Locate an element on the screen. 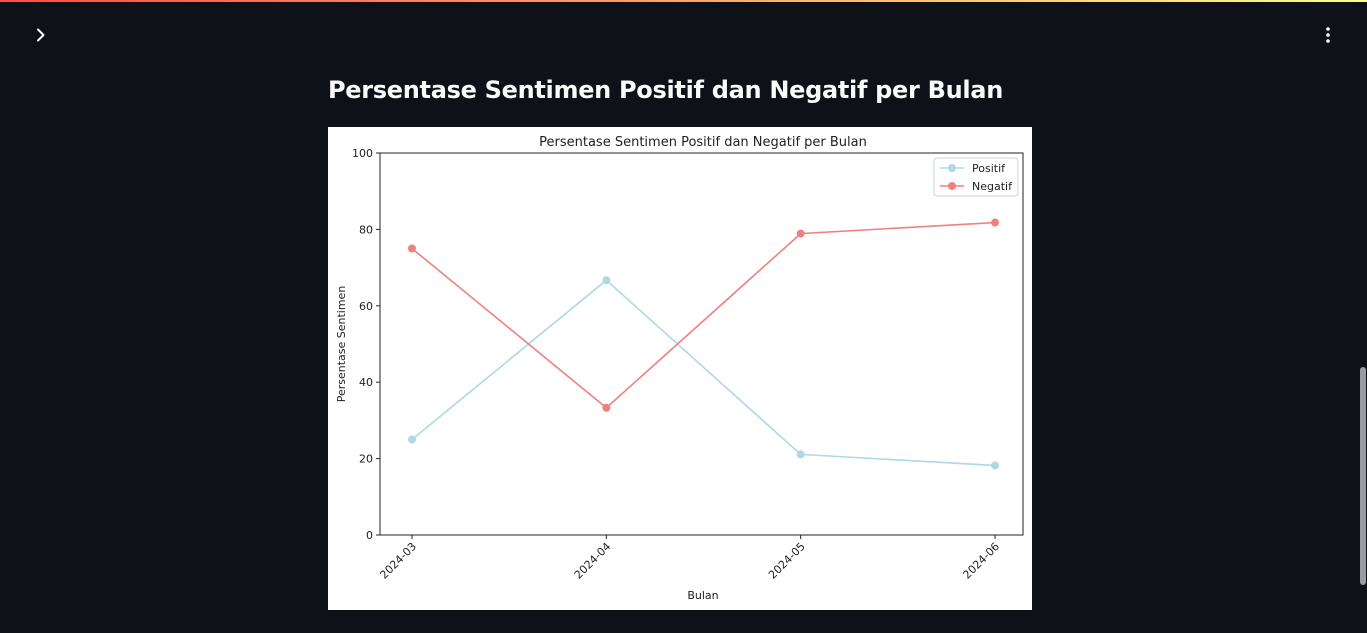 The image size is (1367, 633). legend-label-positif: Positif is located at coordinates (989, 168).